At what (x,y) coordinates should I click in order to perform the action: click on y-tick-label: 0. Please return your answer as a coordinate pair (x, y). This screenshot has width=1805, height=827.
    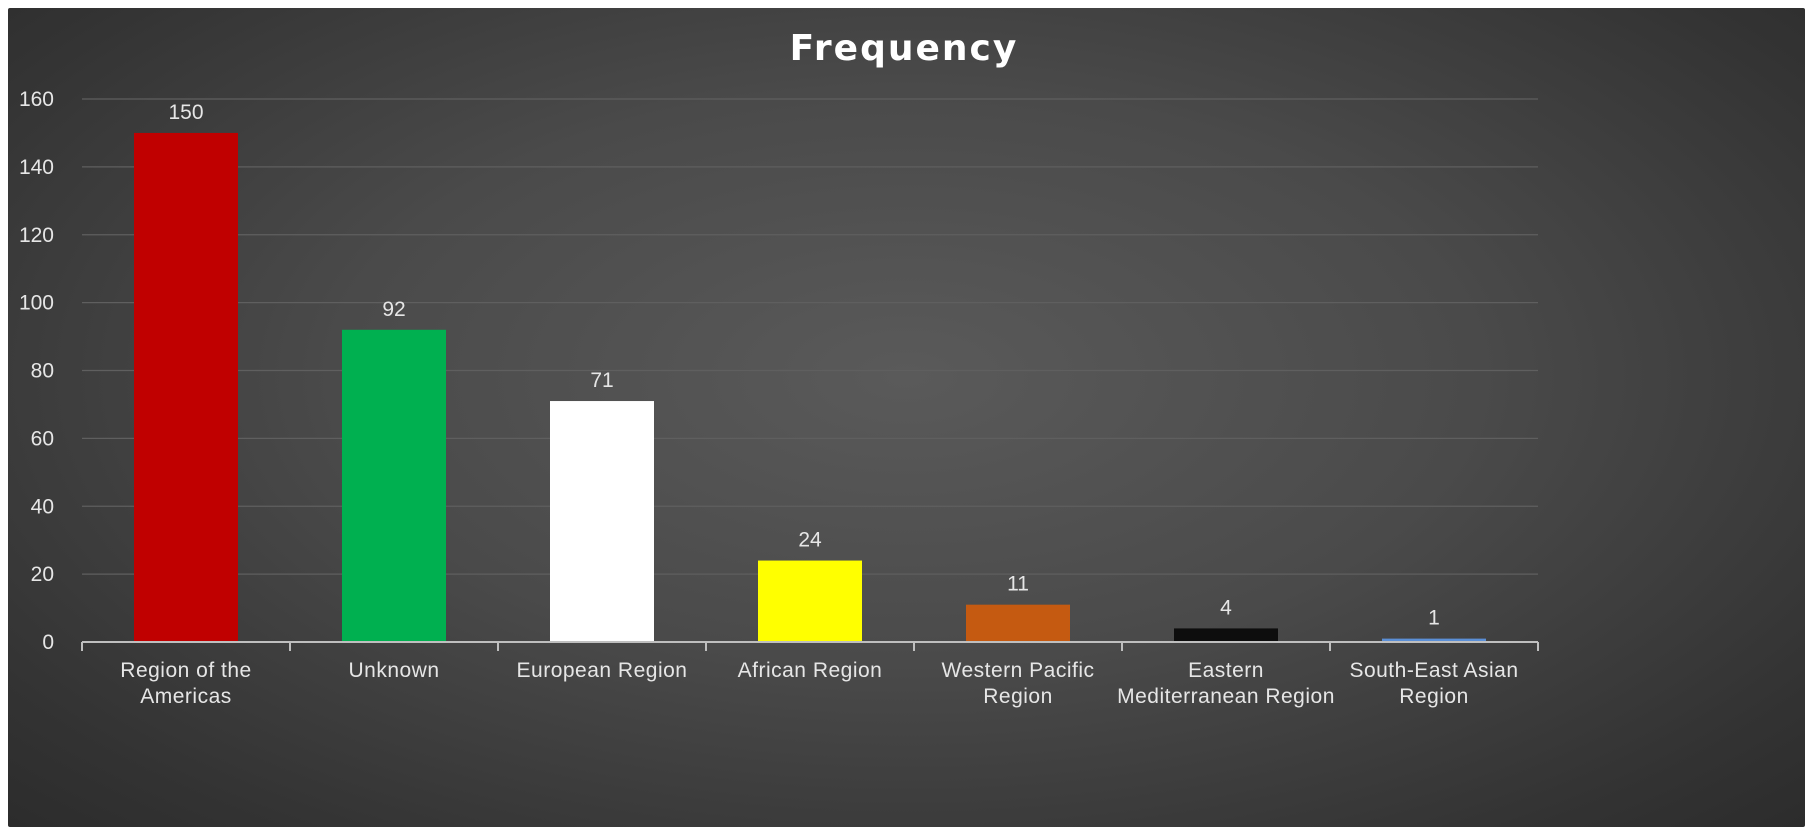
    Looking at the image, I should click on (48, 642).